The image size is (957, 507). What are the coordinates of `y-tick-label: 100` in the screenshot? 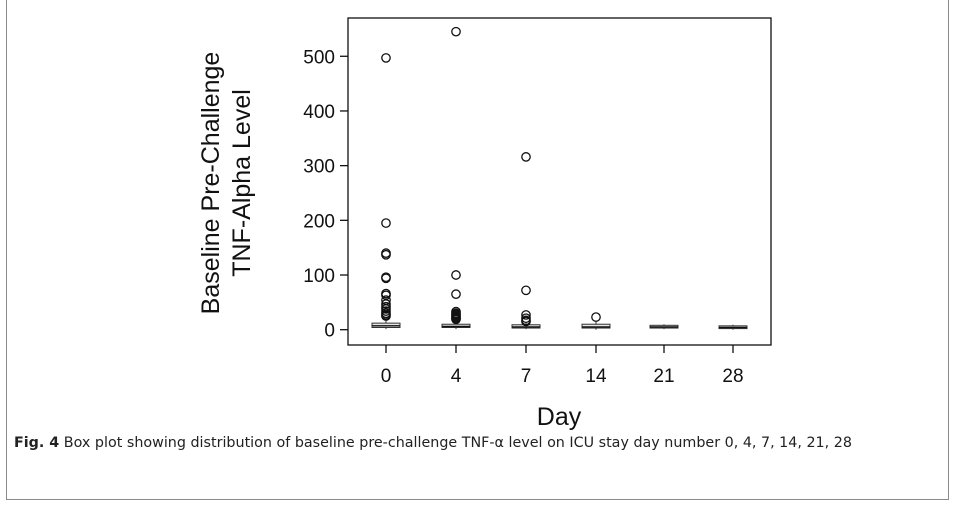 It's located at (319, 276).